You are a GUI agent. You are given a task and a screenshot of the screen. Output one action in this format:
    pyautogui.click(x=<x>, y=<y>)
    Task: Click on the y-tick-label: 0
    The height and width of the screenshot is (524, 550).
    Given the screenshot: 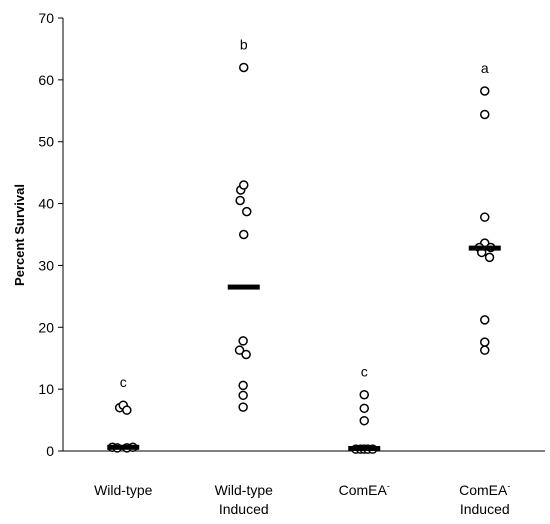 What is the action you would take?
    pyautogui.click(x=50, y=451)
    